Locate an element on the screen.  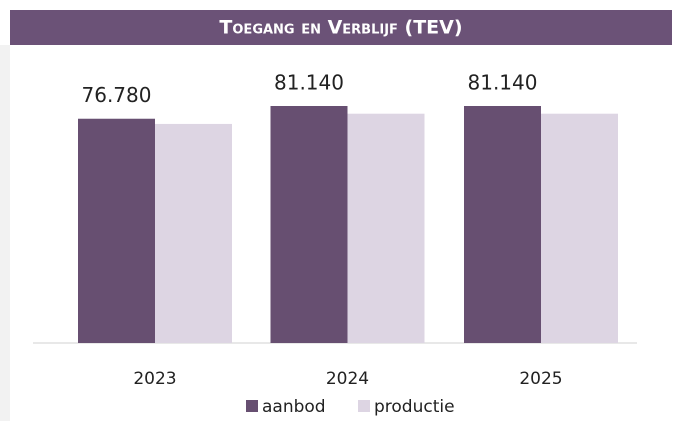
side-strip is located at coordinates (5, 233).